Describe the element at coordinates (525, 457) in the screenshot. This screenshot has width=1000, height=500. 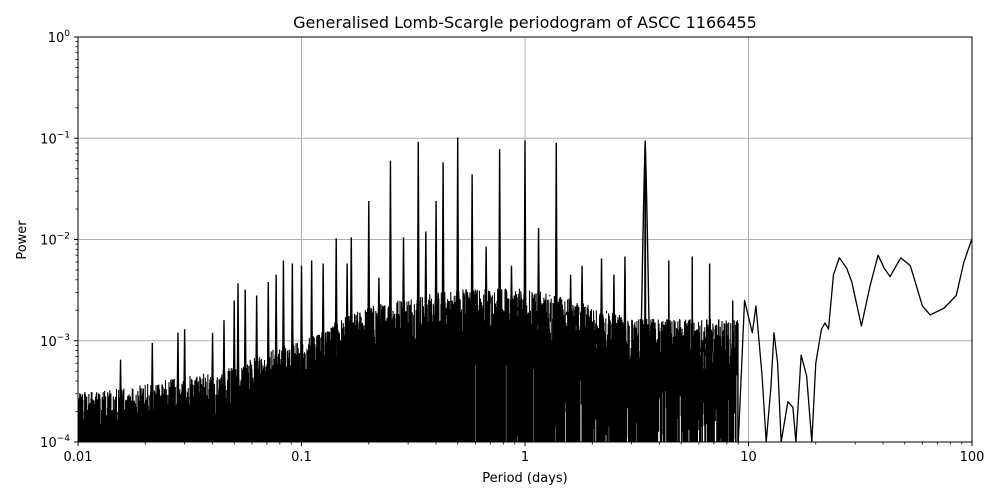
I see `x-tick-label: 1` at that location.